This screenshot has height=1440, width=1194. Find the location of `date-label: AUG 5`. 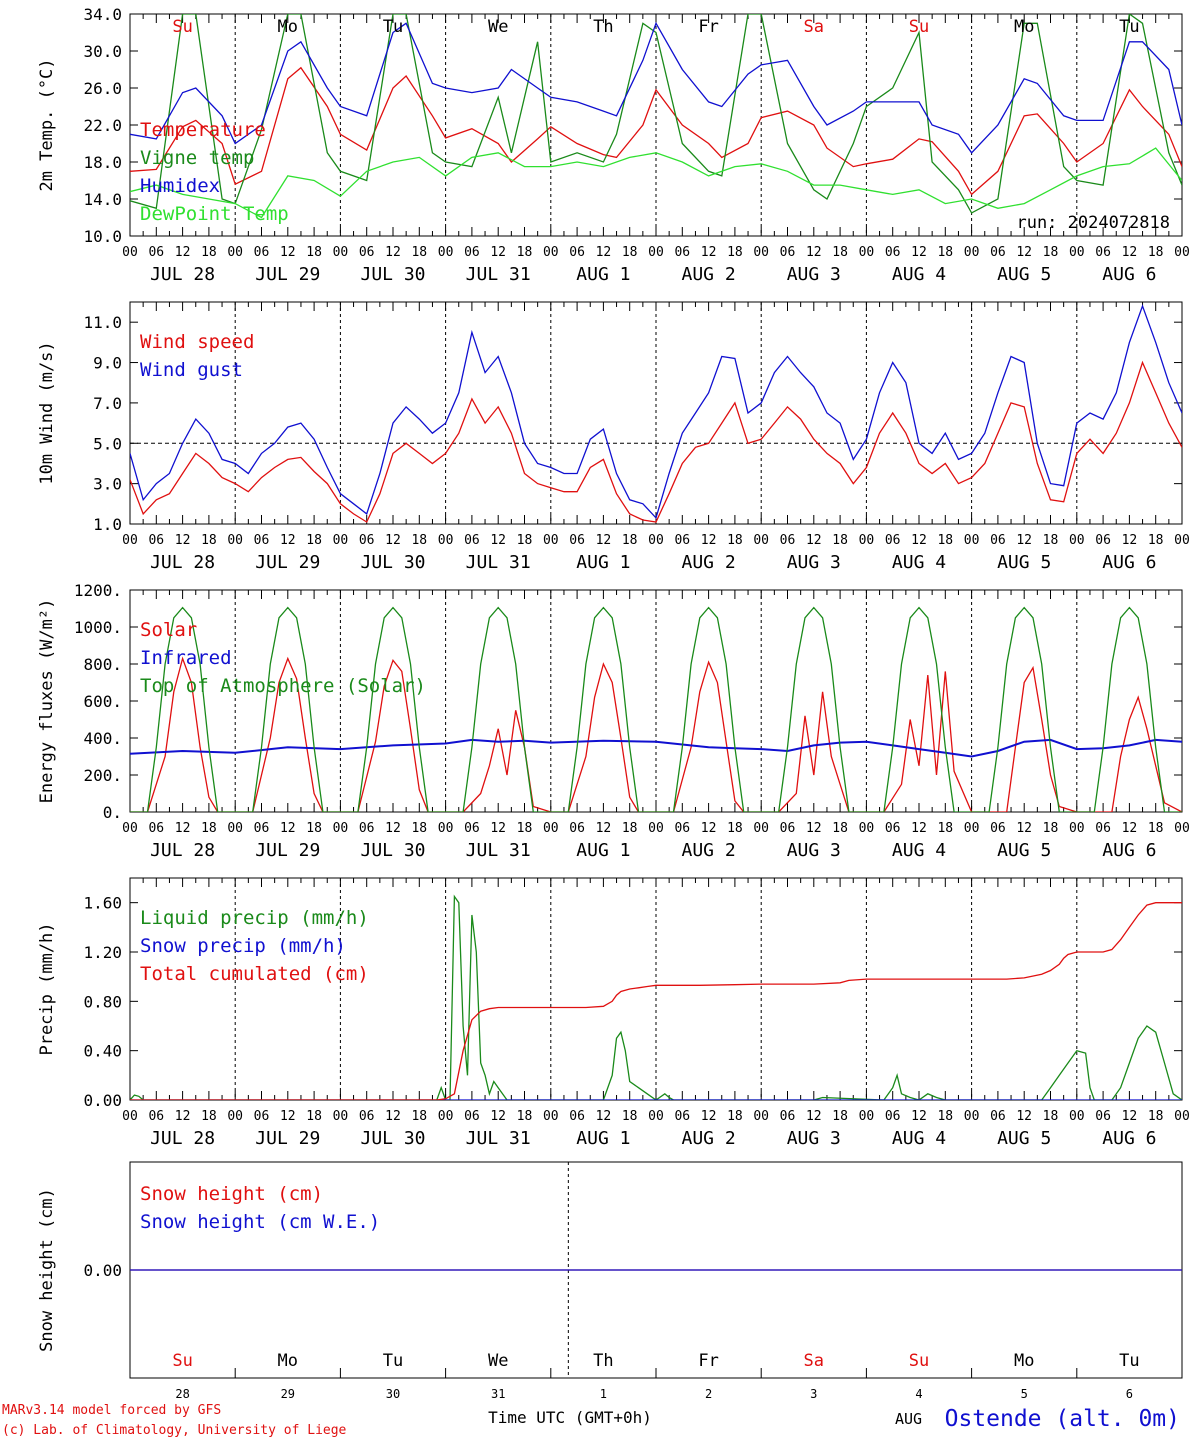

date-label: AUG 5 is located at coordinates (1024, 562).